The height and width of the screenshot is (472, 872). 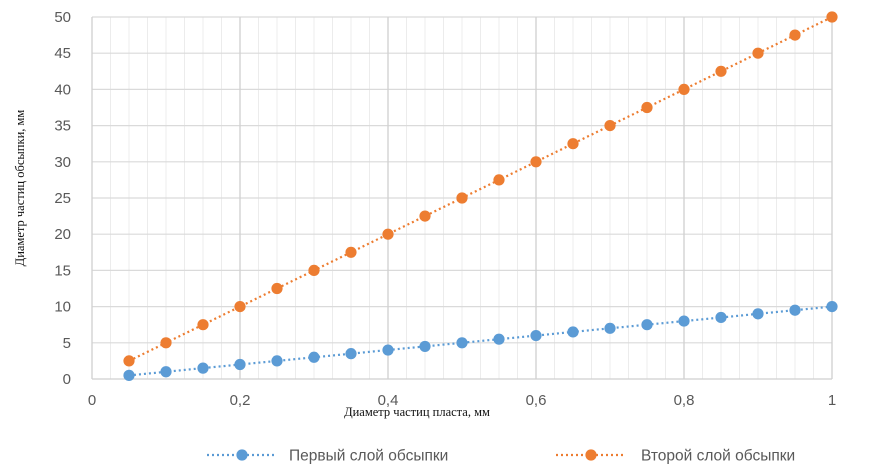 I want to click on x-tick-label: 0,8, so click(x=684, y=400).